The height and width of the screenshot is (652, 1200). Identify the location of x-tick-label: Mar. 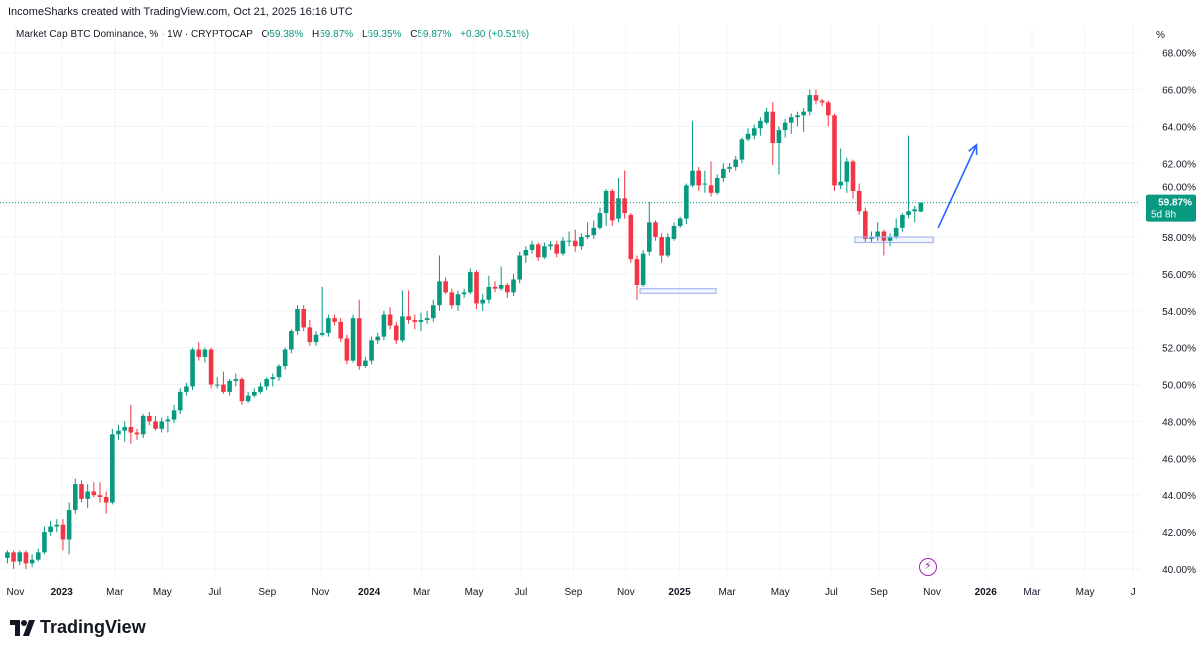
(1032, 592).